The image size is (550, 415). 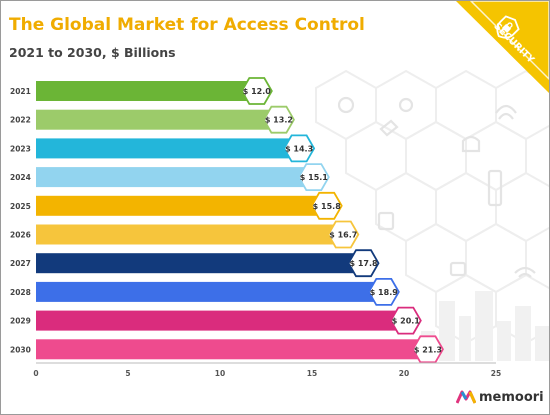 What do you see at coordinates (20, 235) in the screenshot?
I see `category-label: 2026` at bounding box center [20, 235].